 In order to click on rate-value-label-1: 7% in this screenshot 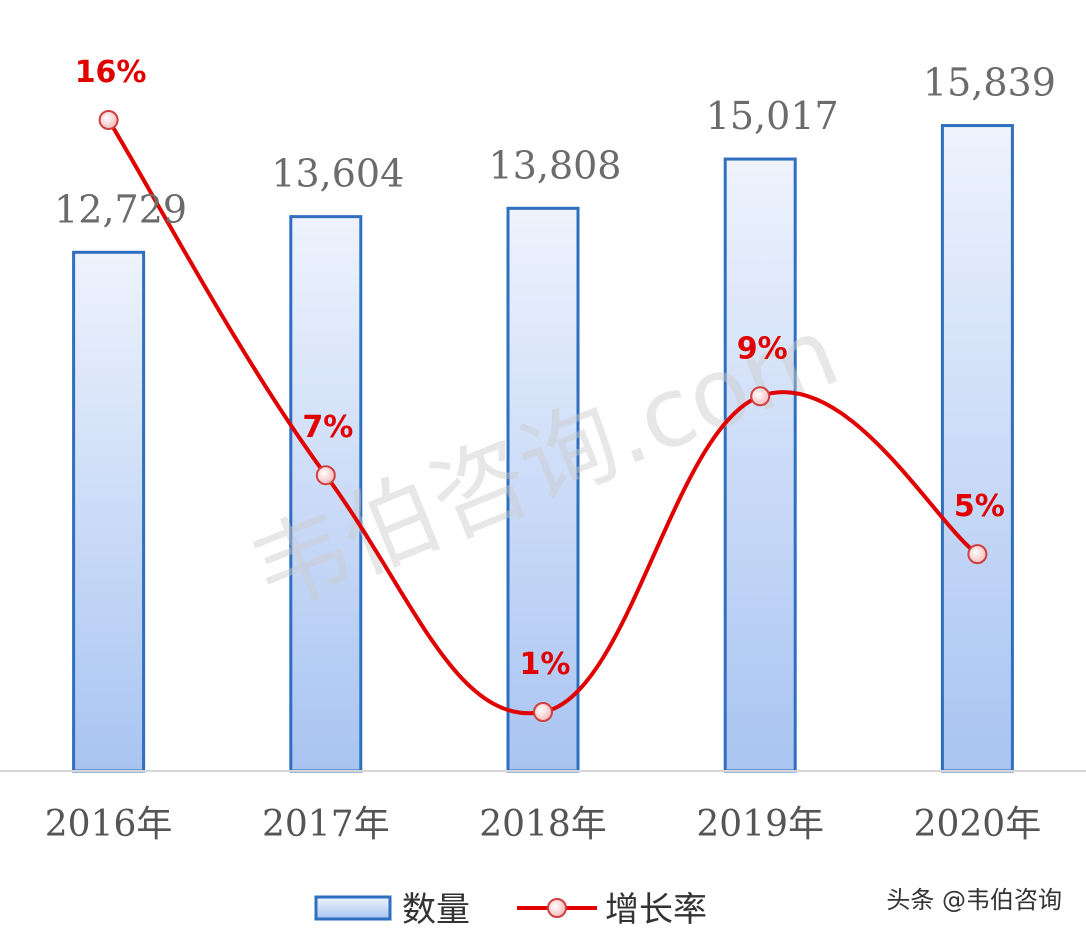, I will do `click(327, 427)`.